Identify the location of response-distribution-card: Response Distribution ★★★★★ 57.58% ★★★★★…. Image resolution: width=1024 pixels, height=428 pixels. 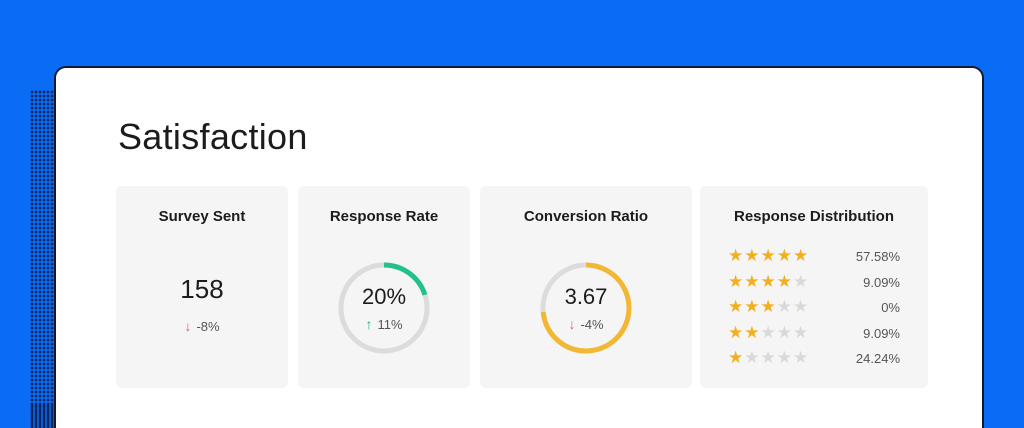
(814, 287).